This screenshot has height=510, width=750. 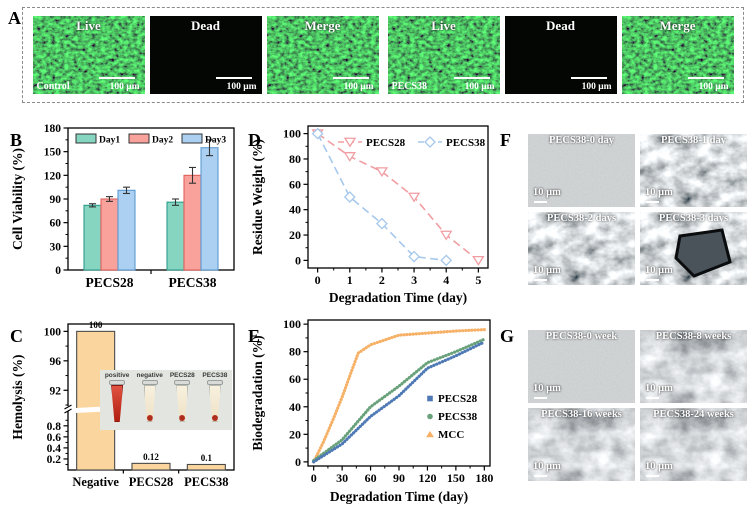 What do you see at coordinates (693, 170) in the screenshot?
I see `sem-micrograph: PECS38-1 day 10 μm` at bounding box center [693, 170].